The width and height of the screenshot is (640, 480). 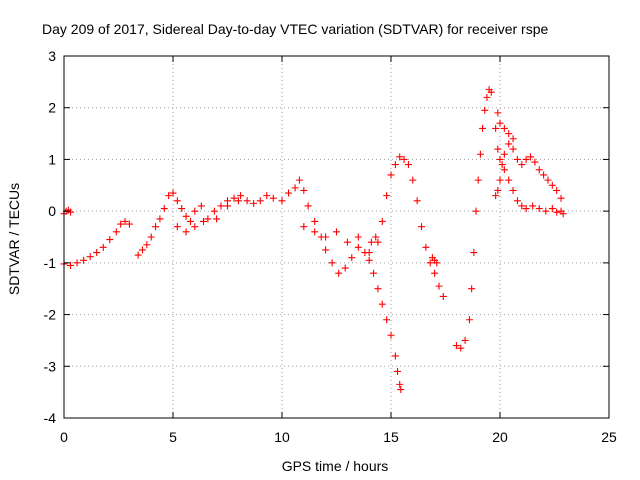 I want to click on x-tick-label: 5, so click(x=173, y=437).